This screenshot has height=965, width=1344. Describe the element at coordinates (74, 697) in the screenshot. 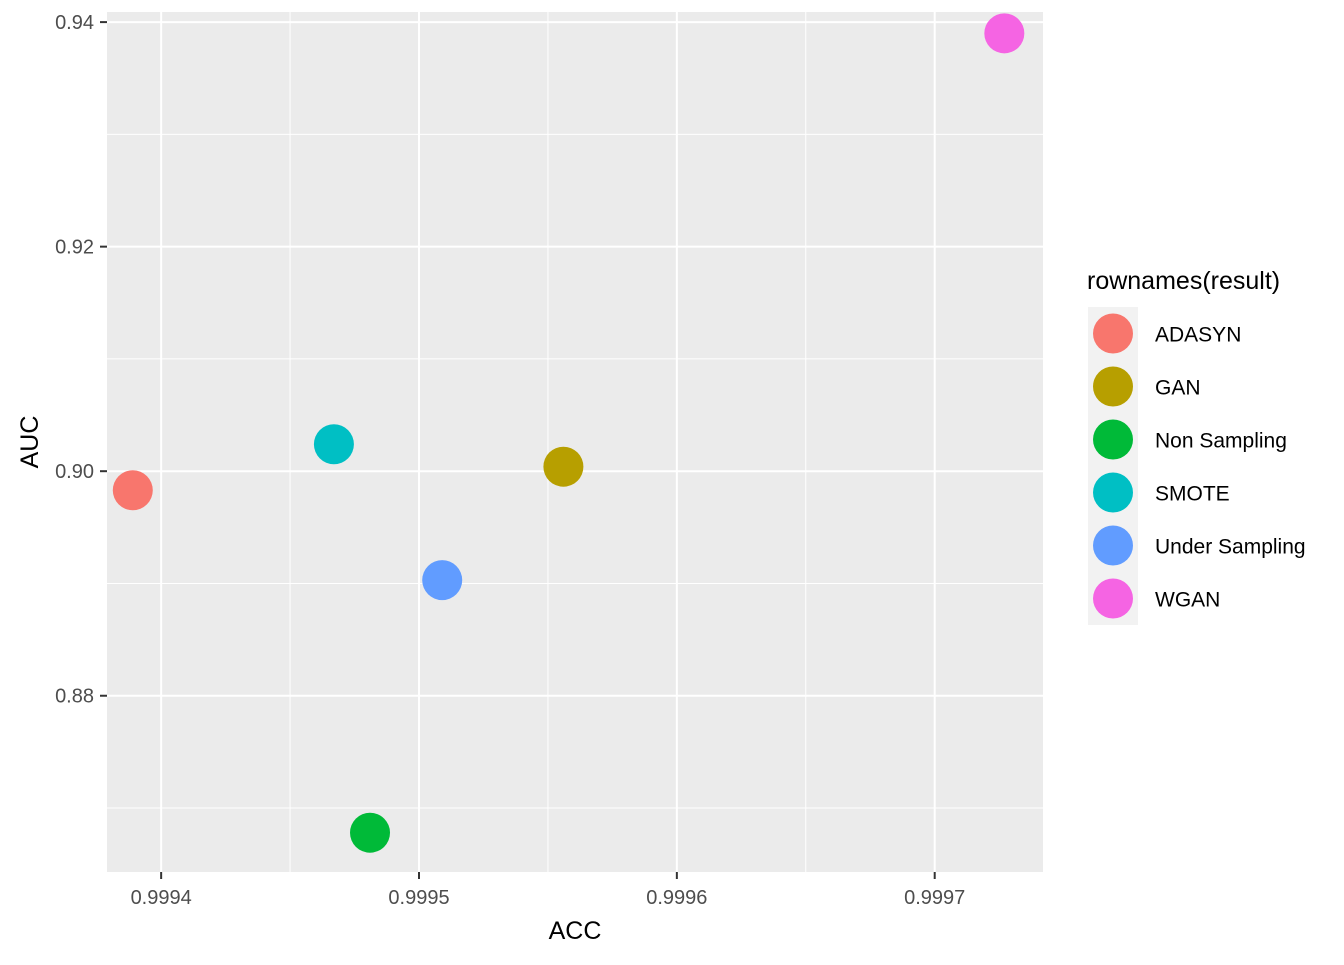

I see `y-tick-label: 0.88` at that location.